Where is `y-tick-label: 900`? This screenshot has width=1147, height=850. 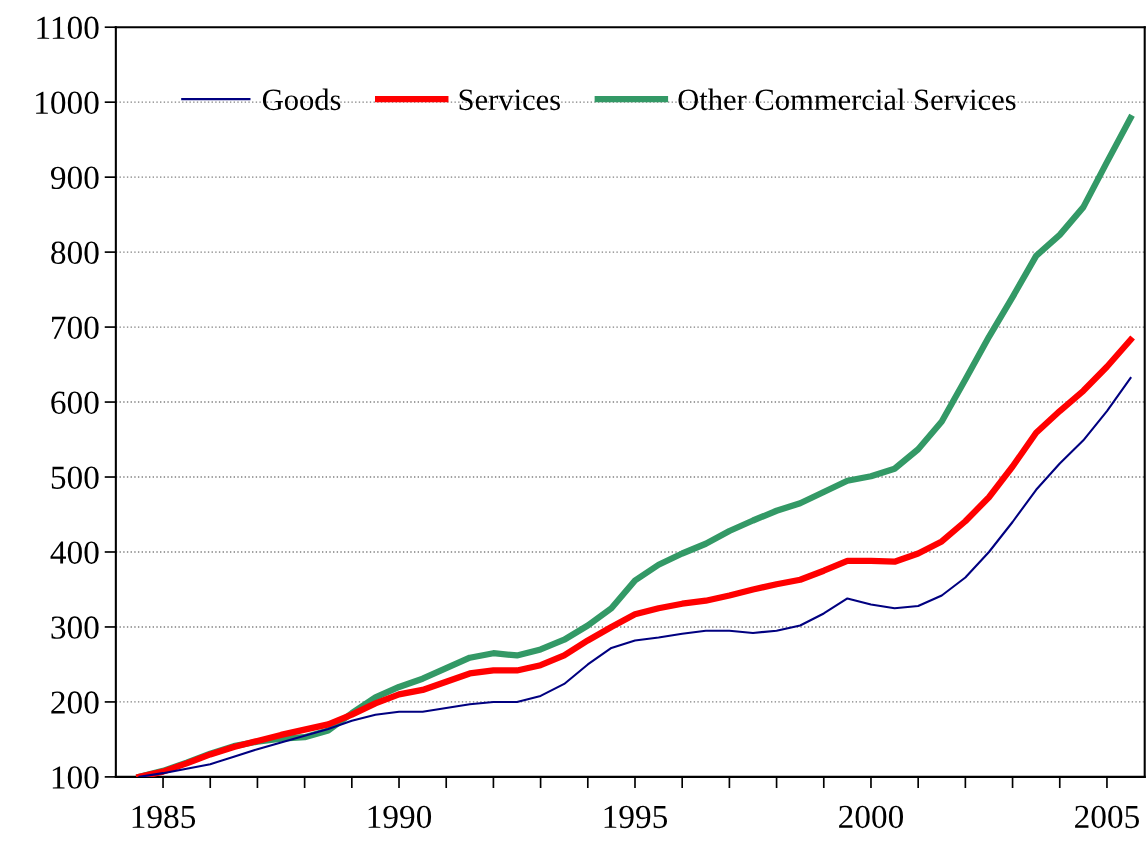
y-tick-label: 900 is located at coordinates (74, 178).